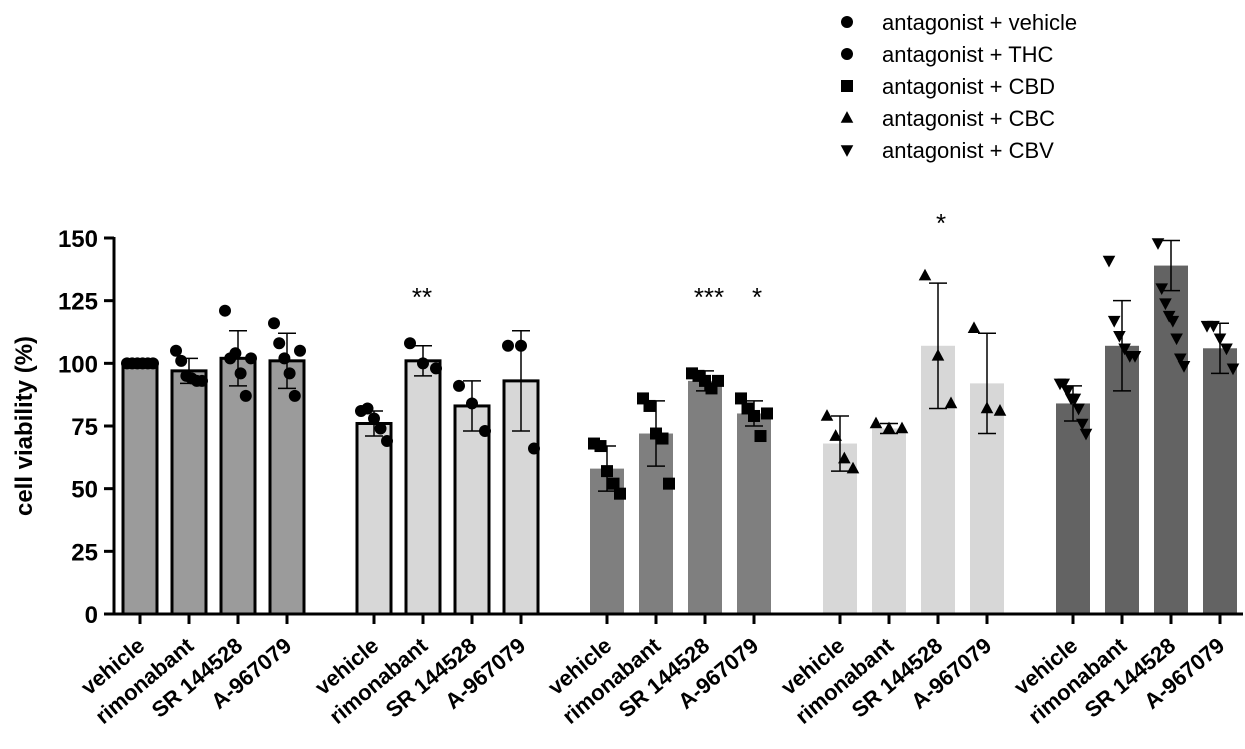 Image resolution: width=1245 pixels, height=749 pixels. Describe the element at coordinates (78, 239) in the screenshot. I see `y-tick-label: 150` at that location.